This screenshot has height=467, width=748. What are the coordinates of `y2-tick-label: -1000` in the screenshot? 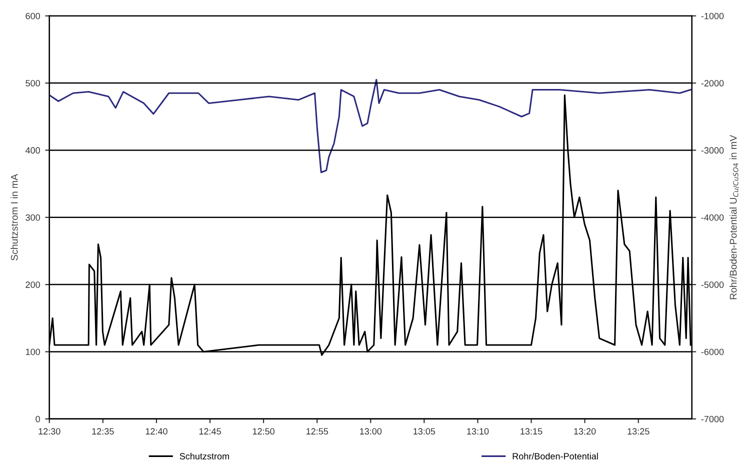 It's located at (712, 16).